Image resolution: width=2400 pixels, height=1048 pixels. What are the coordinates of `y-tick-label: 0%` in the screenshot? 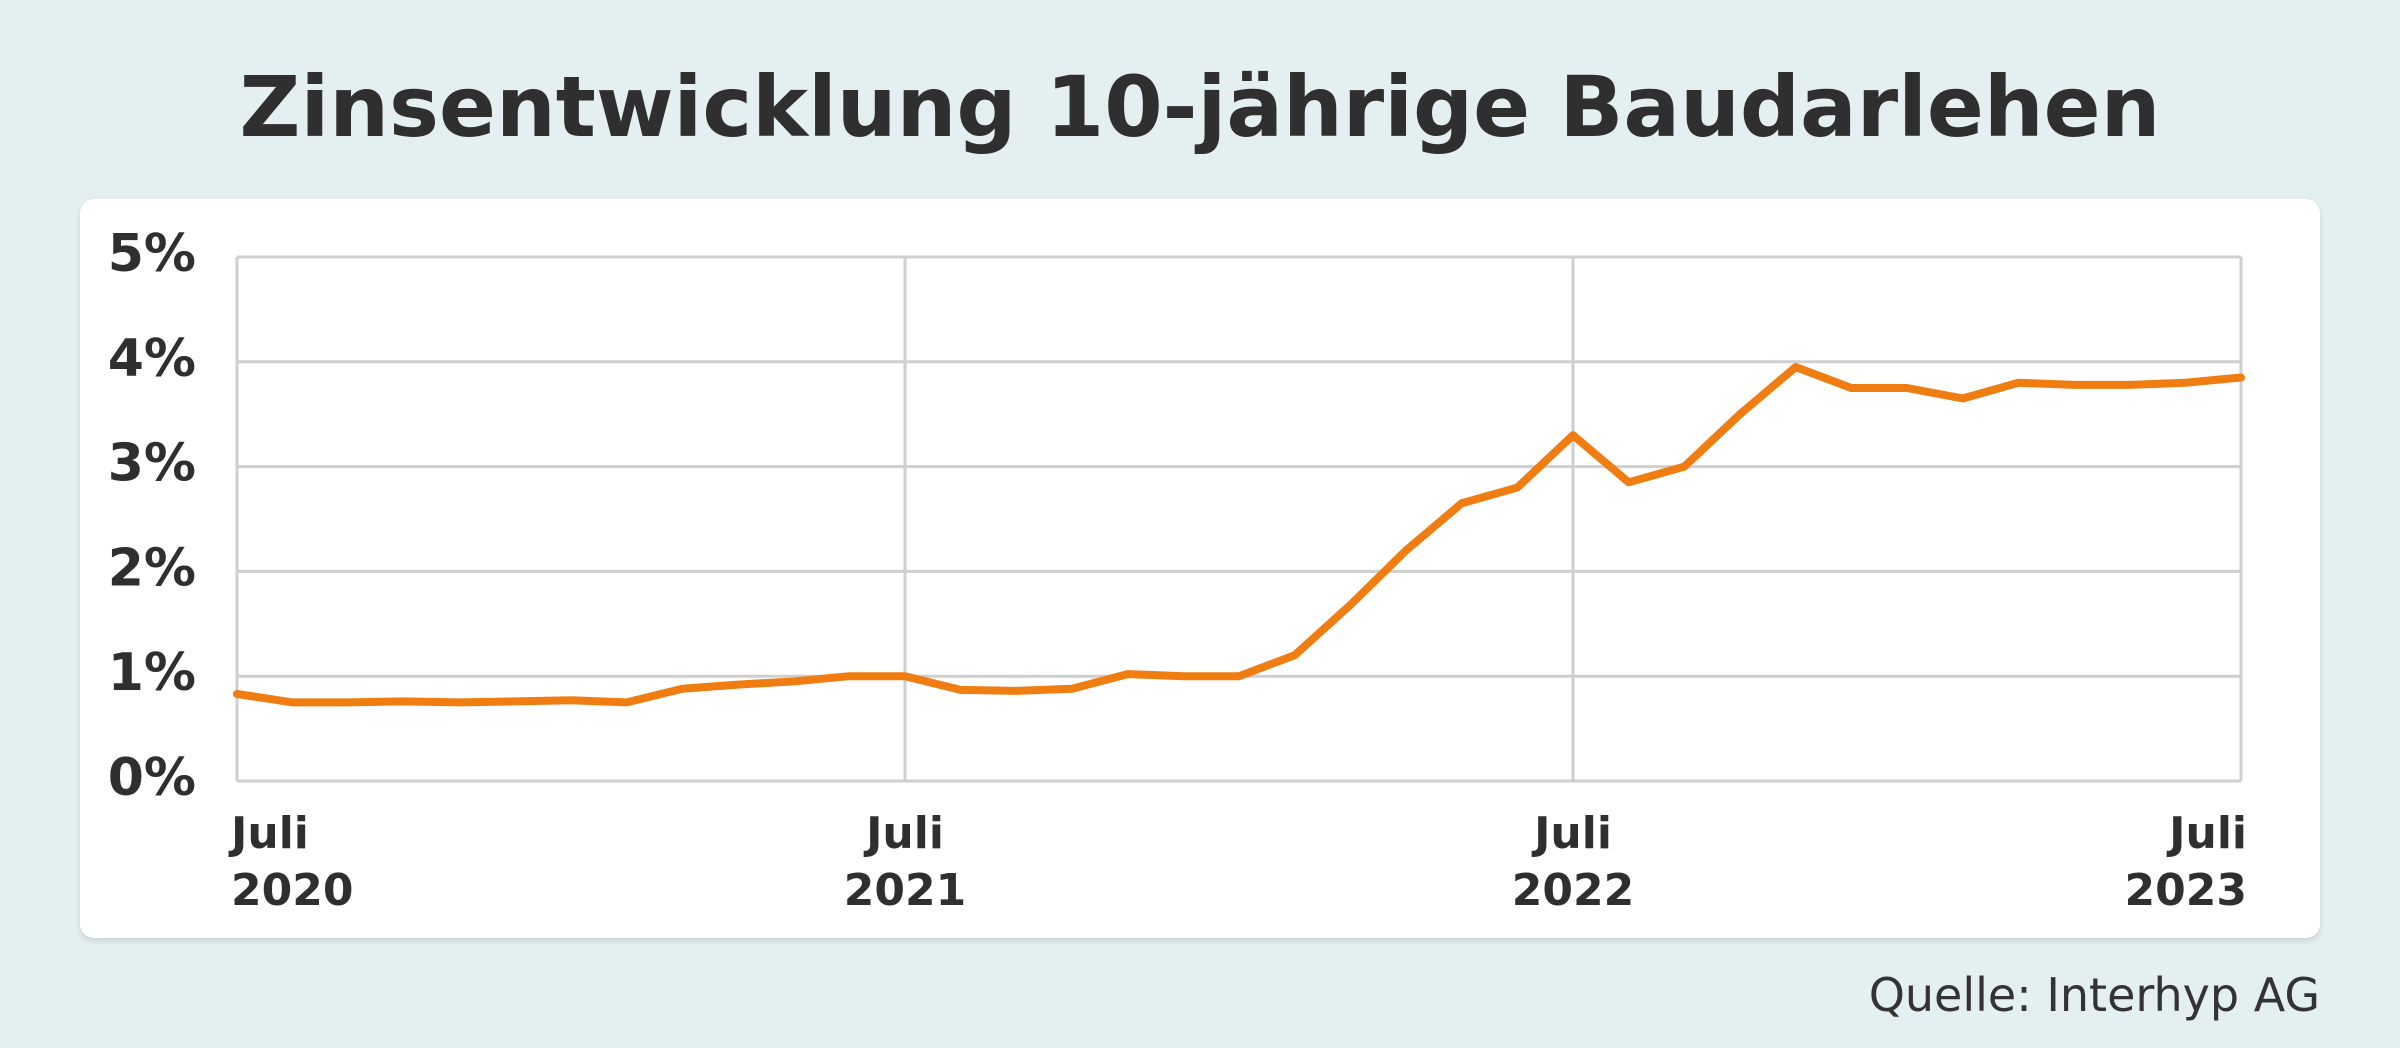 It's located at (152, 778).